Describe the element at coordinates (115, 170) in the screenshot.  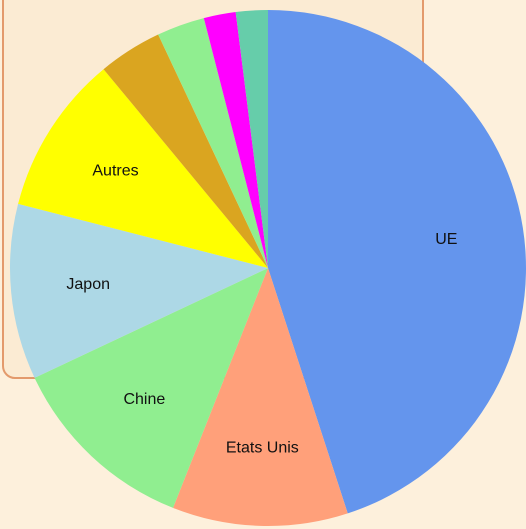
I see `slice-label: Autres` at that location.